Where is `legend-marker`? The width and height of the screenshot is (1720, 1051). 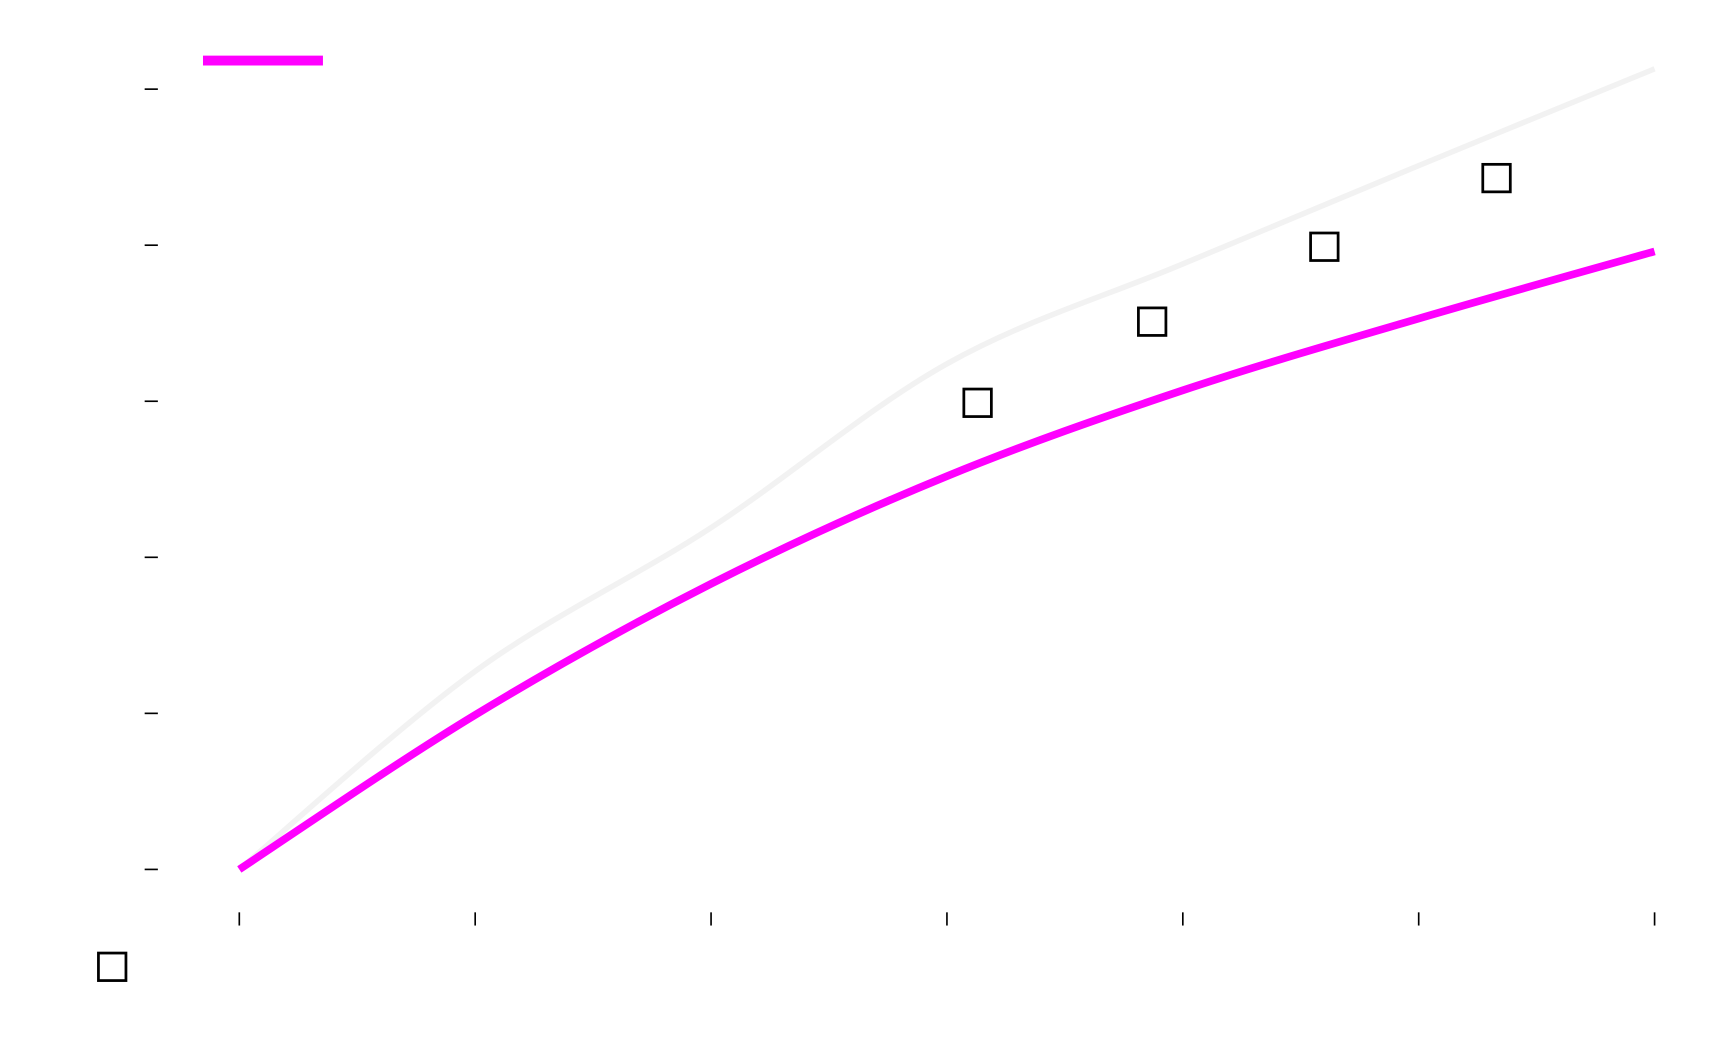 legend-marker is located at coordinates (112, 966).